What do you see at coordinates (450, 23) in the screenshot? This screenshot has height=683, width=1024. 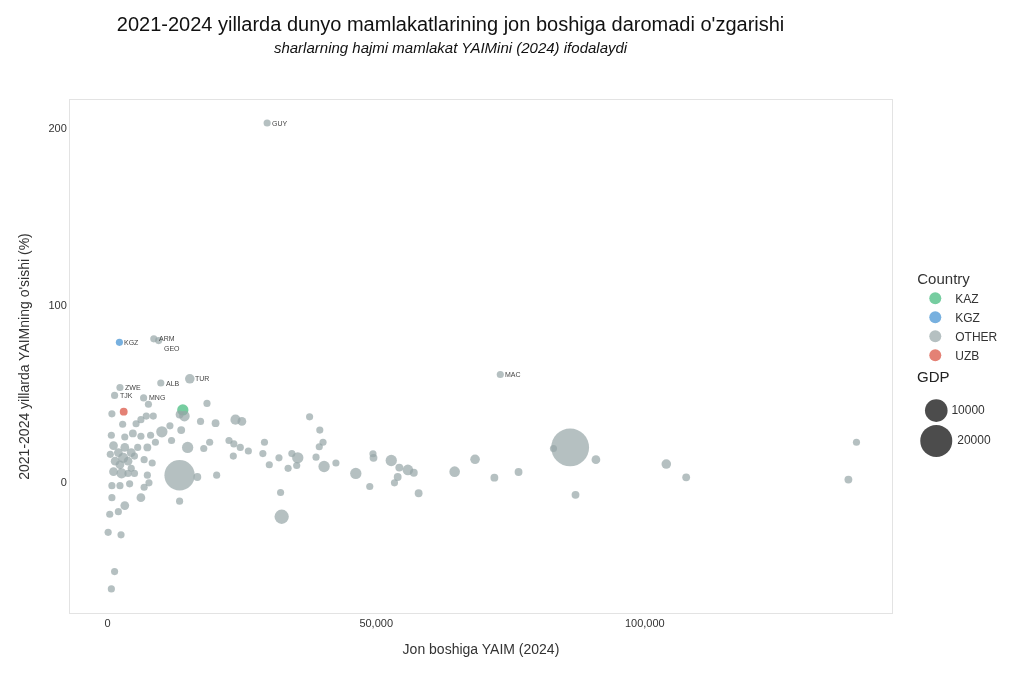 I see `chart-title: 2021-2024 yillarda dunyo mamlakatlarining jon boshiga daromadi o'zgarishi` at bounding box center [450, 23].